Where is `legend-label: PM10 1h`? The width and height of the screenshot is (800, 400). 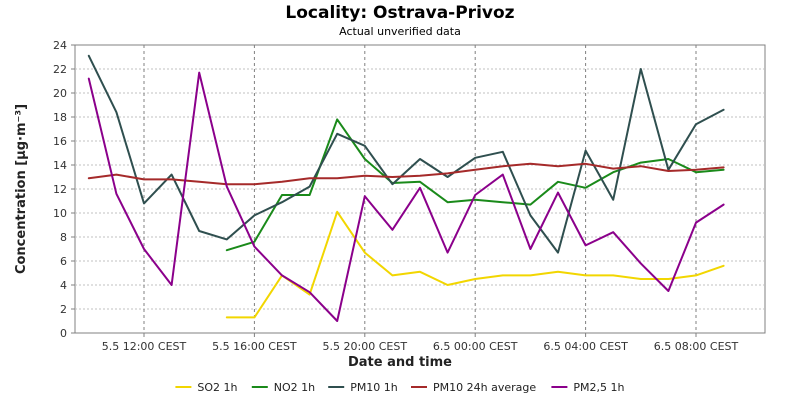
legend-label: PM10 1h is located at coordinates (374, 387).